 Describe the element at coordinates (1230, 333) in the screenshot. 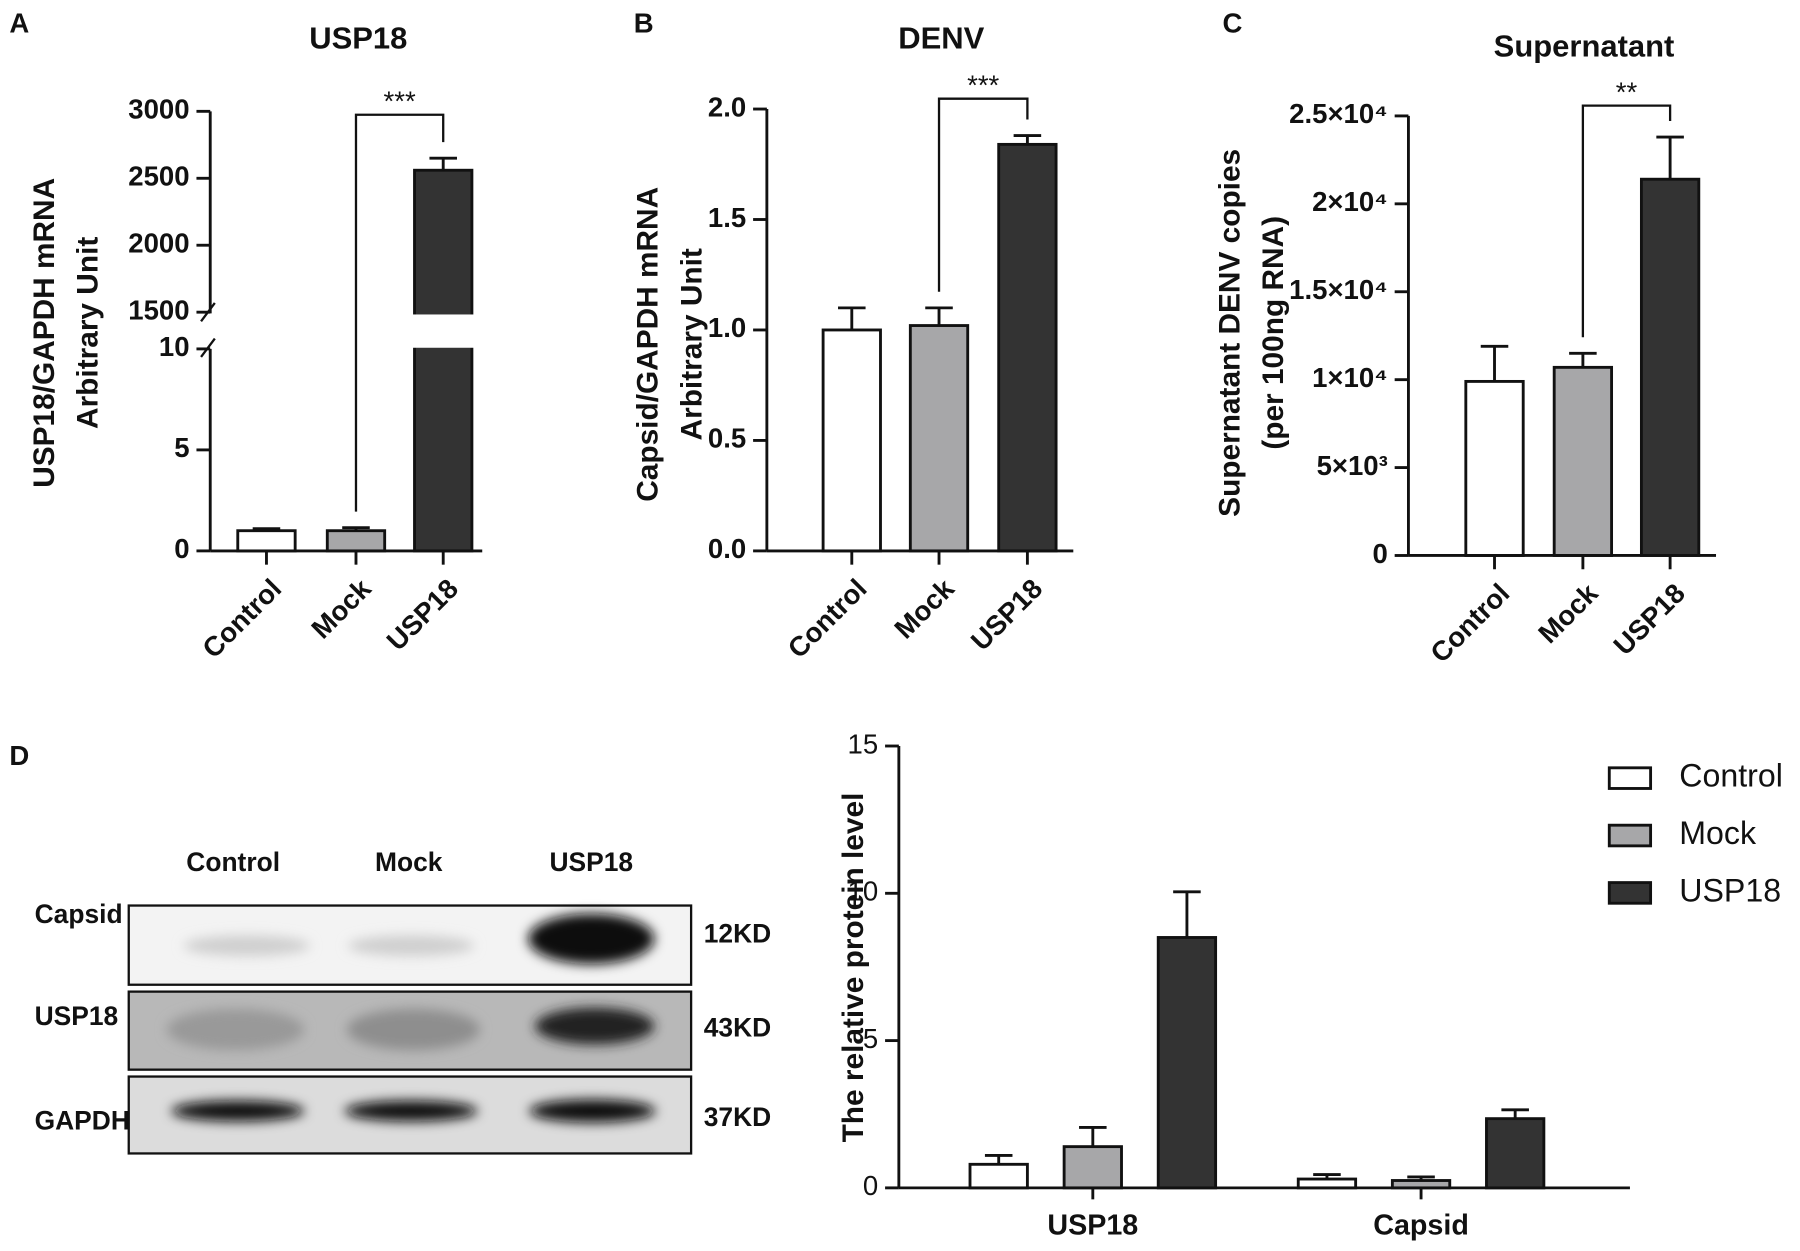

I see `y-axis-label: Supernatant DENV copies` at that location.